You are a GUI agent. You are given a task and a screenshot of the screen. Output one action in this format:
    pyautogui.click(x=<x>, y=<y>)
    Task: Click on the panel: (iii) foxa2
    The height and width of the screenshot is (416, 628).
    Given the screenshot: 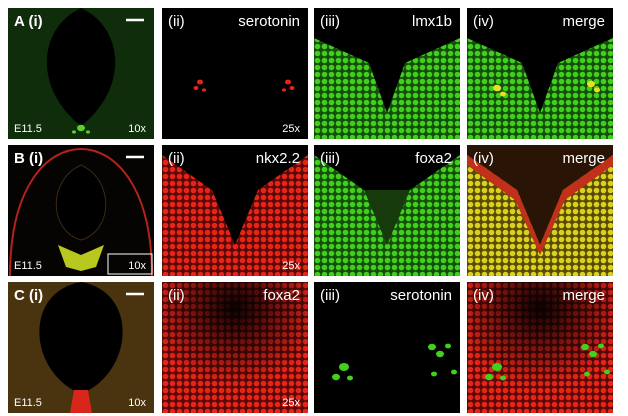 What is the action you would take?
    pyautogui.click(x=387, y=210)
    